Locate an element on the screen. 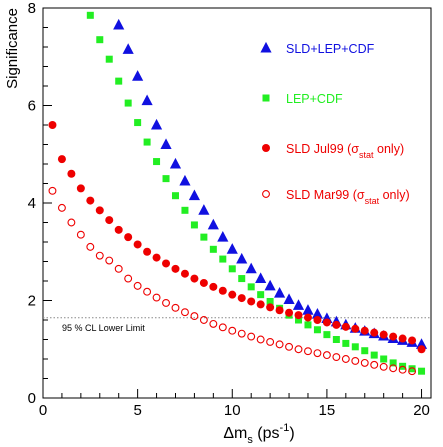 Image resolution: width=443 pixels, height=447 pixels. y-tick-label: 4 is located at coordinates (32, 203).